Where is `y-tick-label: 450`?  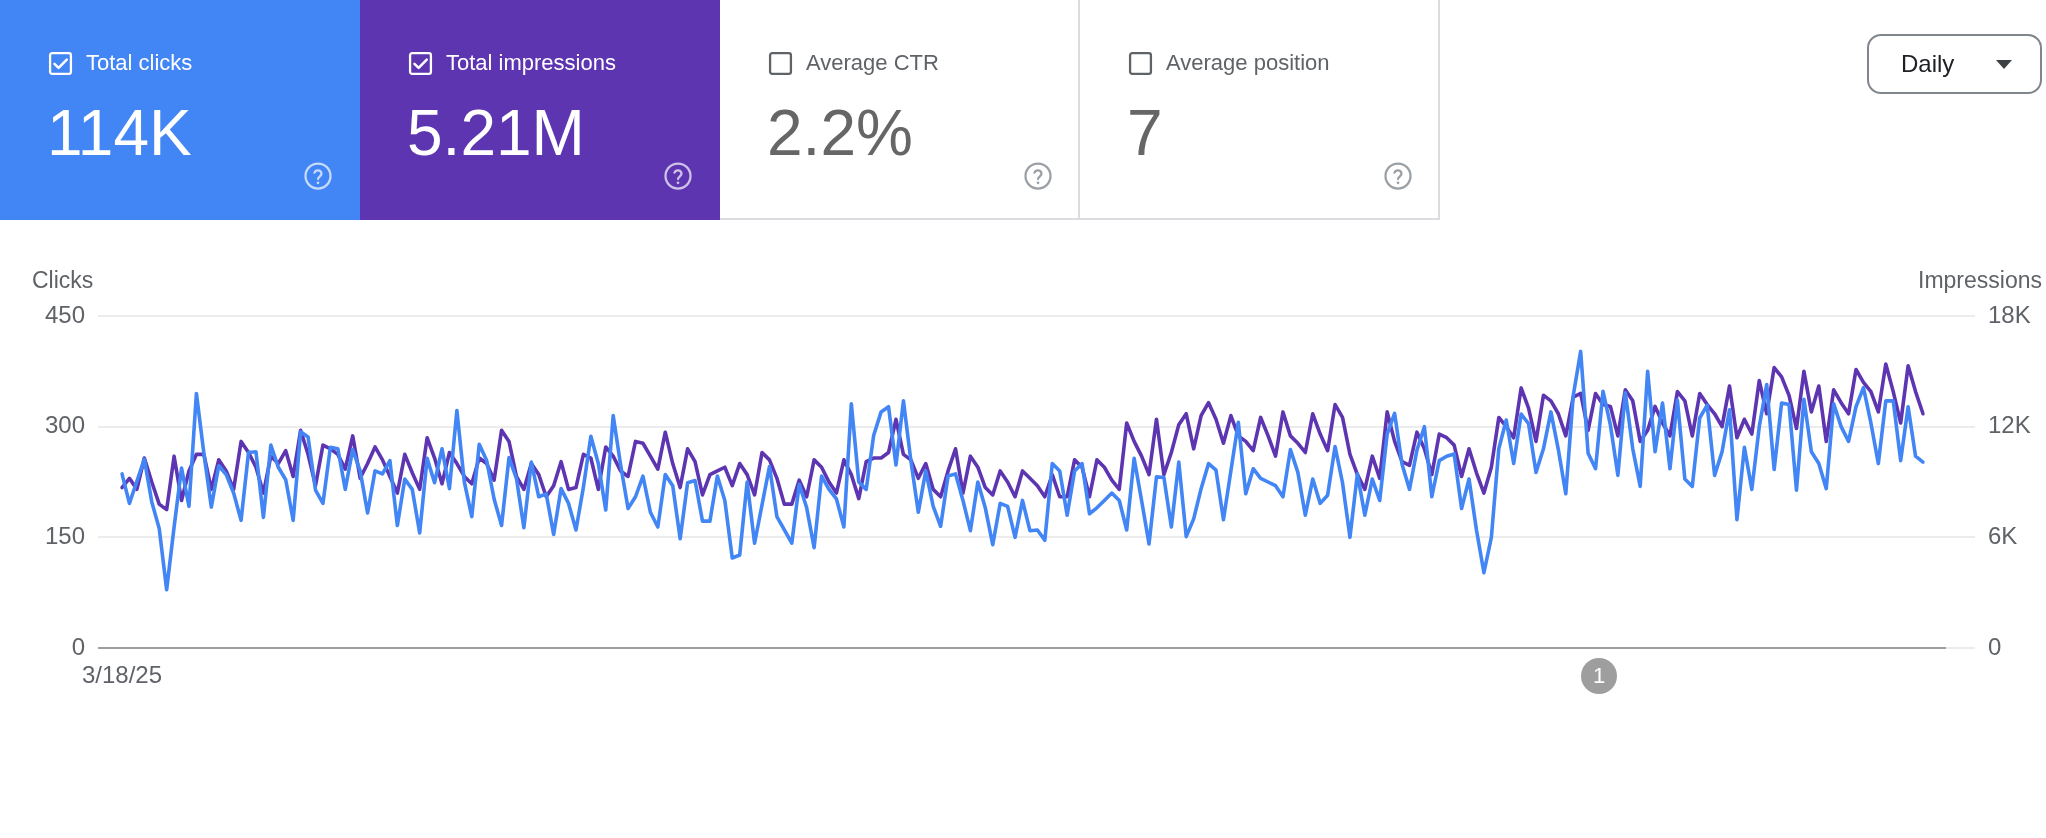
y-tick-label: 450 is located at coordinates (64, 314).